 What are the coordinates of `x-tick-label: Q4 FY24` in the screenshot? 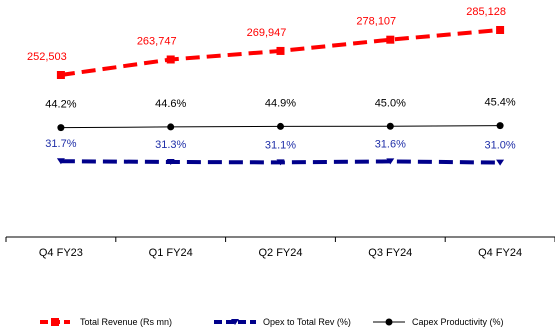 It's located at (500, 253).